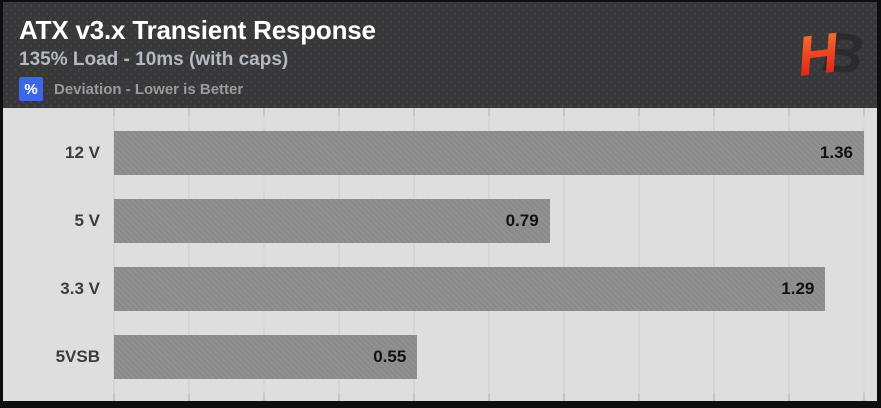  What do you see at coordinates (843, 53) in the screenshot?
I see `logo-letter-b: B` at bounding box center [843, 53].